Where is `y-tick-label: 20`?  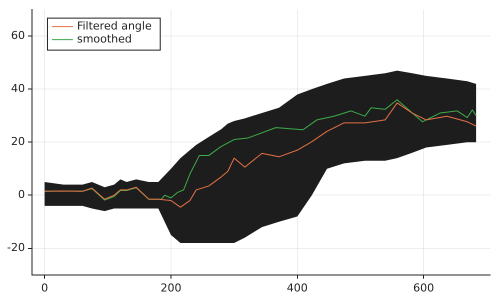 y-tick-label: 20 is located at coordinates (17, 141).